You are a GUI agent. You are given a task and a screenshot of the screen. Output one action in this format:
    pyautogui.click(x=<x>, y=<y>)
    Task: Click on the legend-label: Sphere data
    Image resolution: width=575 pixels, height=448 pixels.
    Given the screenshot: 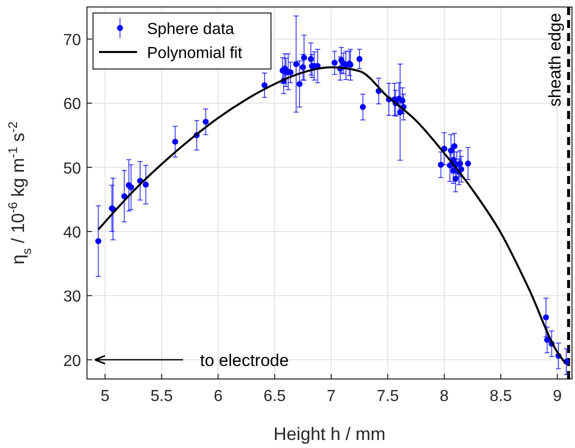 What is the action you would take?
    pyautogui.click(x=190, y=29)
    